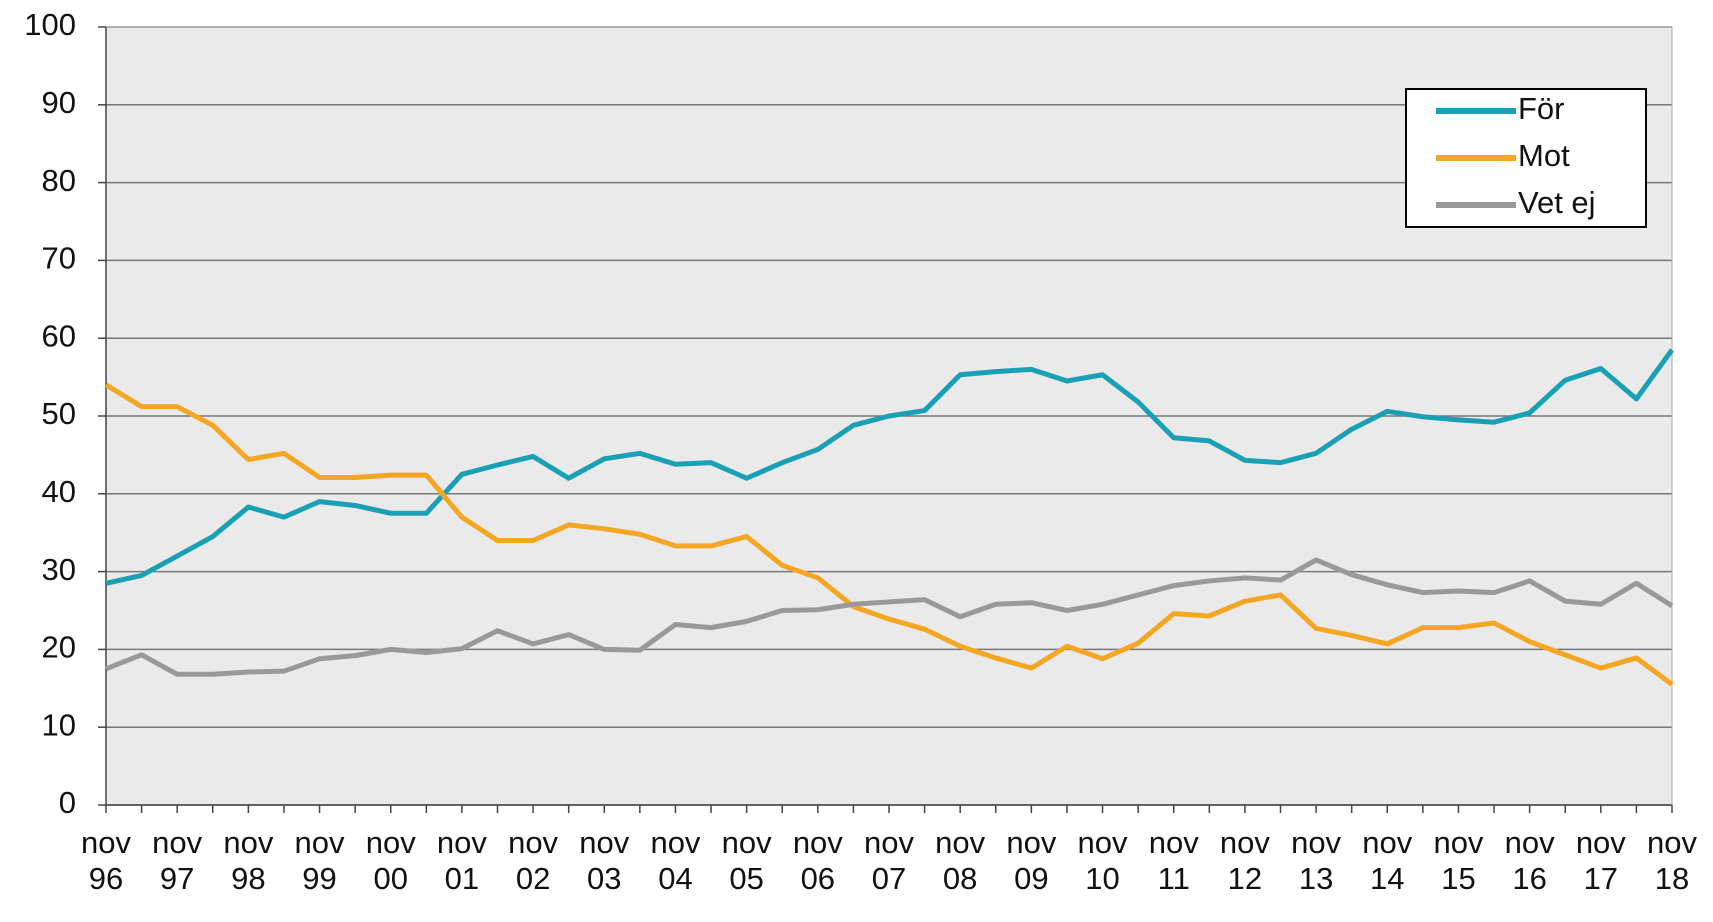  I want to click on y-tick-label: 60, so click(59, 335).